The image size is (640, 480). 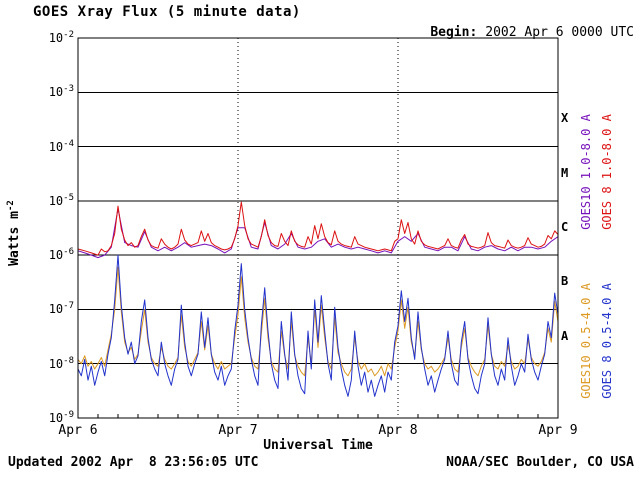 What do you see at coordinates (586, 341) in the screenshot?
I see `series-label: GOES10 0.5-4.0 A` at bounding box center [586, 341].